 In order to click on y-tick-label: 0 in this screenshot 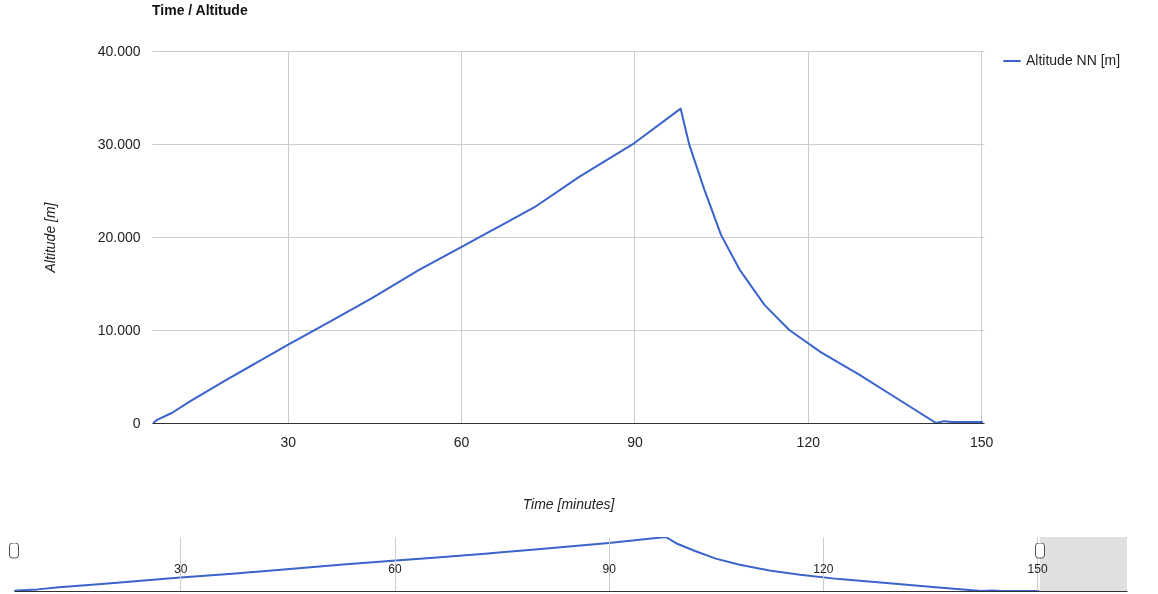, I will do `click(136, 422)`.